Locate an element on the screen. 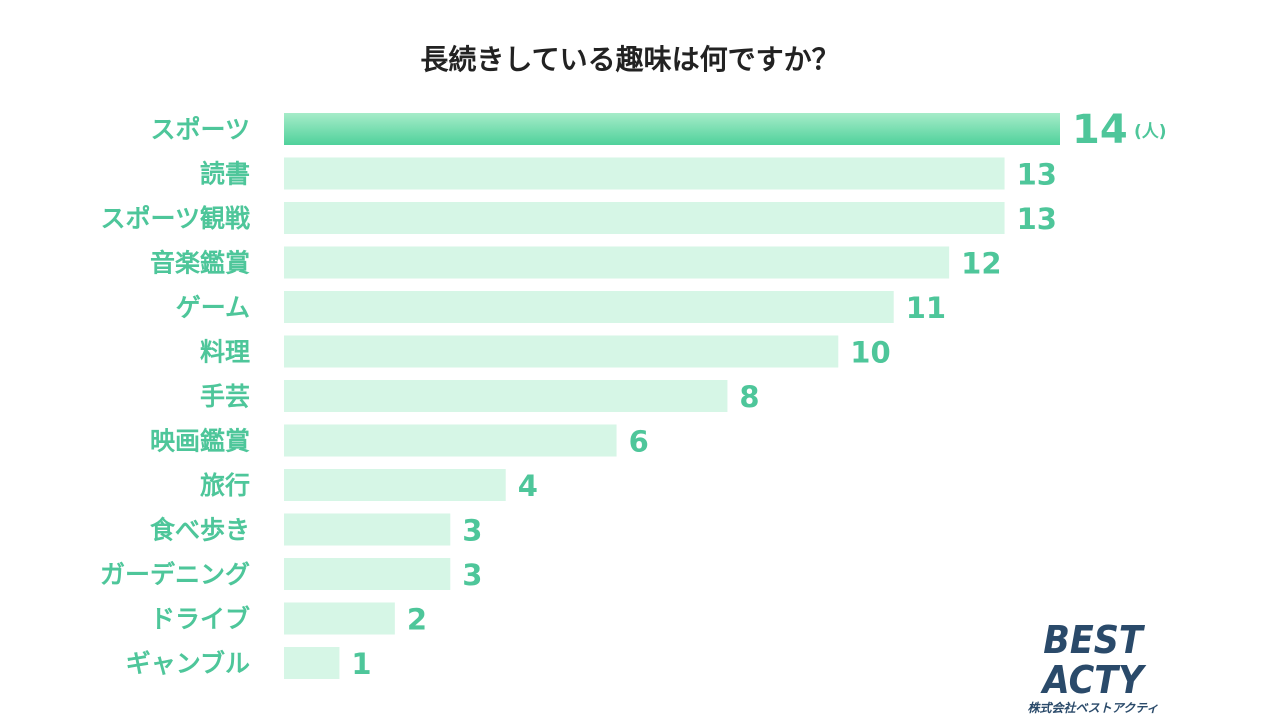 The width and height of the screenshot is (1280, 720). value-label: 11 is located at coordinates (926, 308).